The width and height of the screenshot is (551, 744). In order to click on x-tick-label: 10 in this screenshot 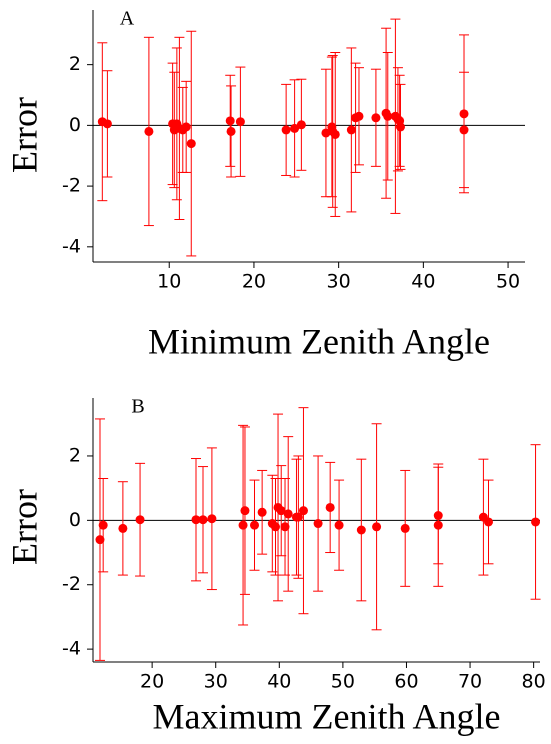, I will do `click(169, 282)`.